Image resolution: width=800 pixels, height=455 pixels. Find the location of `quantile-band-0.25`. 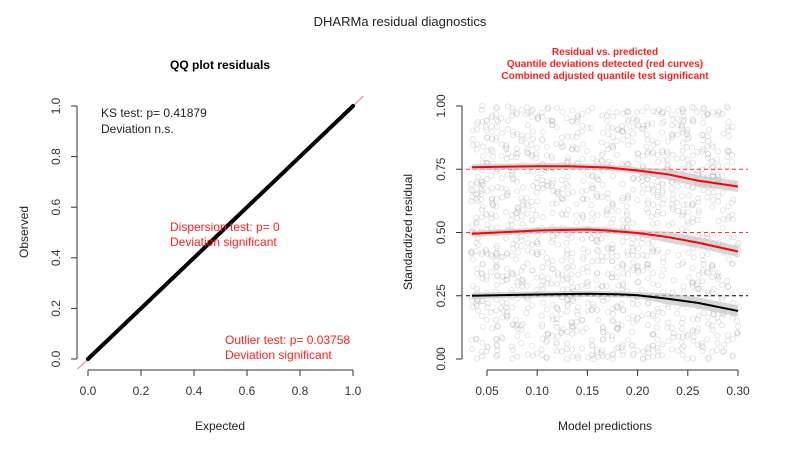

quantile-band-0.25 is located at coordinates (604, 303).